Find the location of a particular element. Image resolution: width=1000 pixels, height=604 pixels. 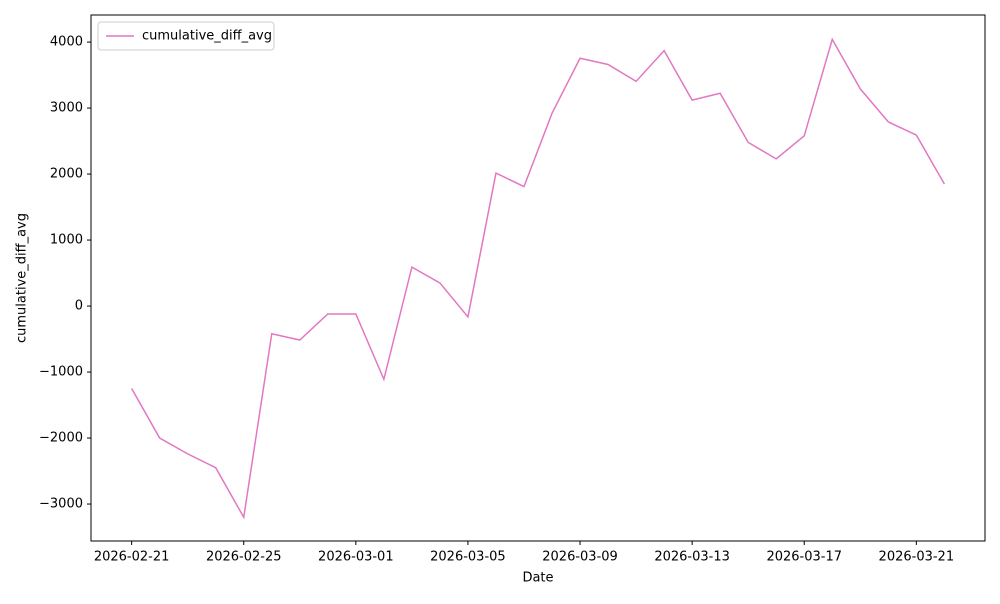

x-tick-label: 2026-03-09 is located at coordinates (580, 557).